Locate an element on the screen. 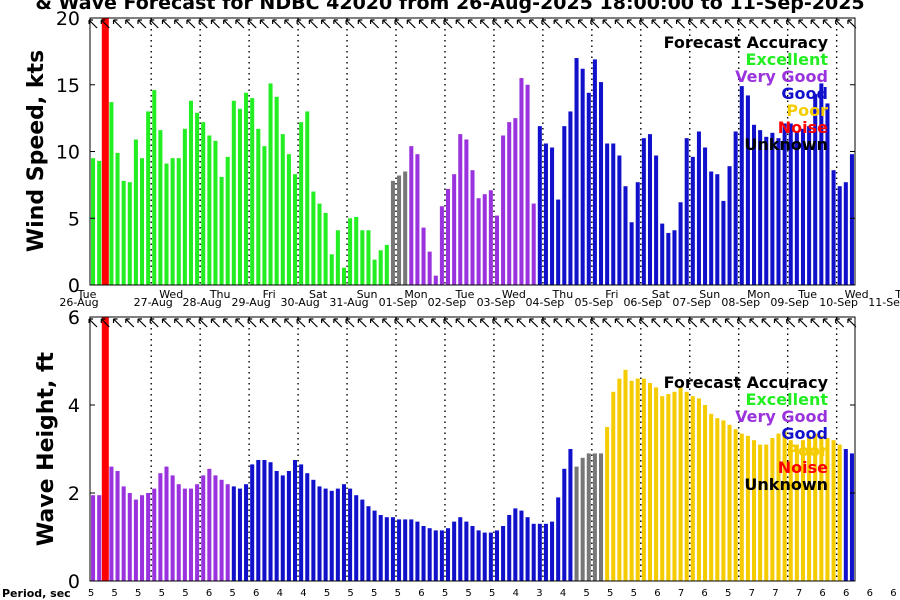 The image size is (900, 600). wave-y-axis-label: Wave Height, ft is located at coordinates (46, 448).